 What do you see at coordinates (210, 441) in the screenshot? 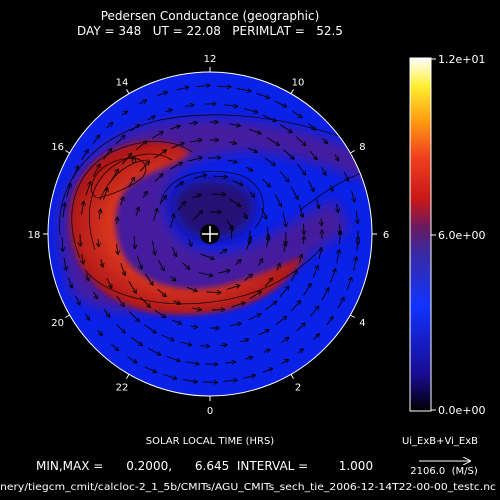
I see `x-axis-label: SOLAR LOCAL TIME (HRS)` at bounding box center [210, 441].